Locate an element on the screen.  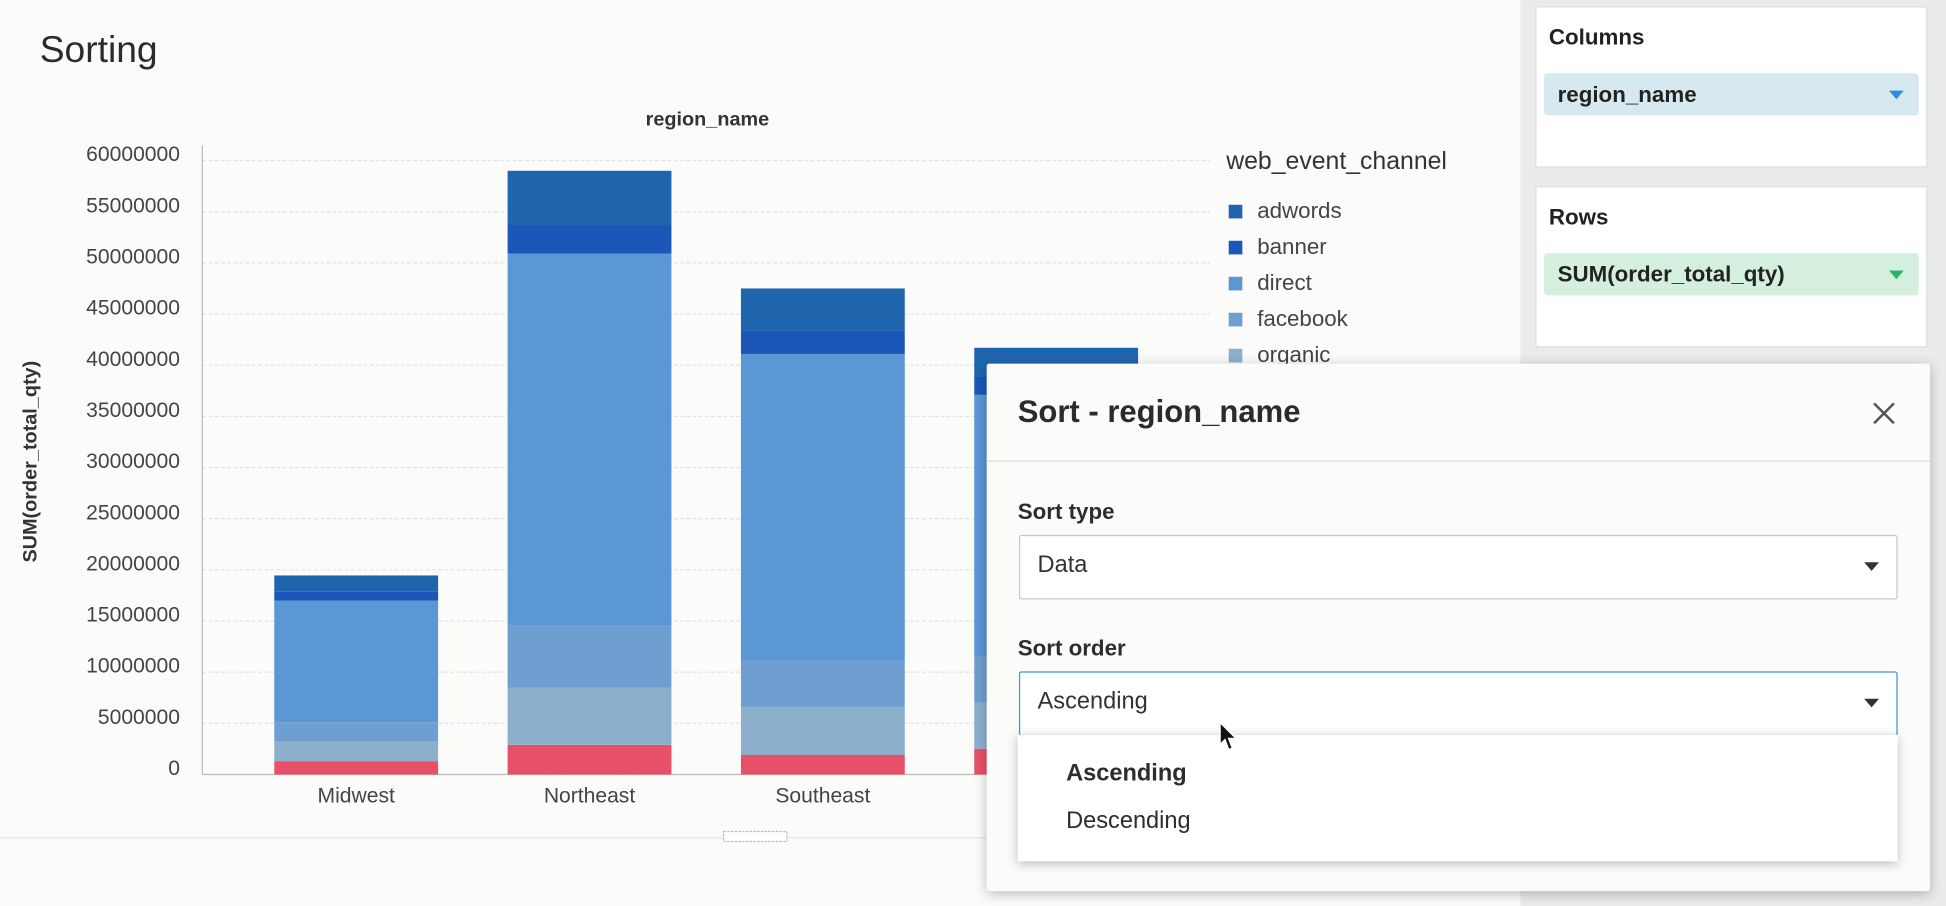
menu-option: Descending is located at coordinates (1128, 821).